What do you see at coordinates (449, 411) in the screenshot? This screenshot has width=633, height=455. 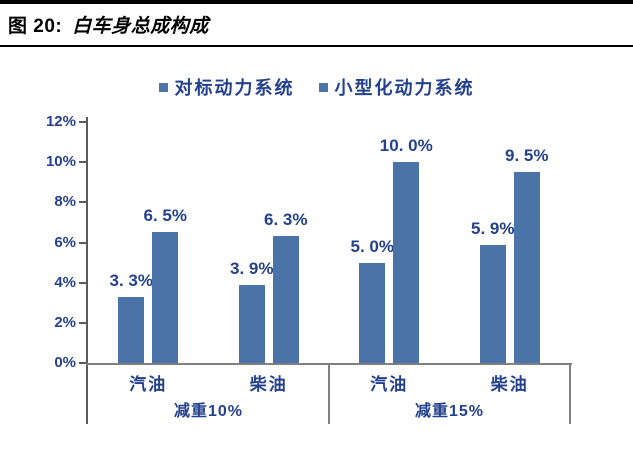 I see `x-axis-group-label: 减重15%` at bounding box center [449, 411].